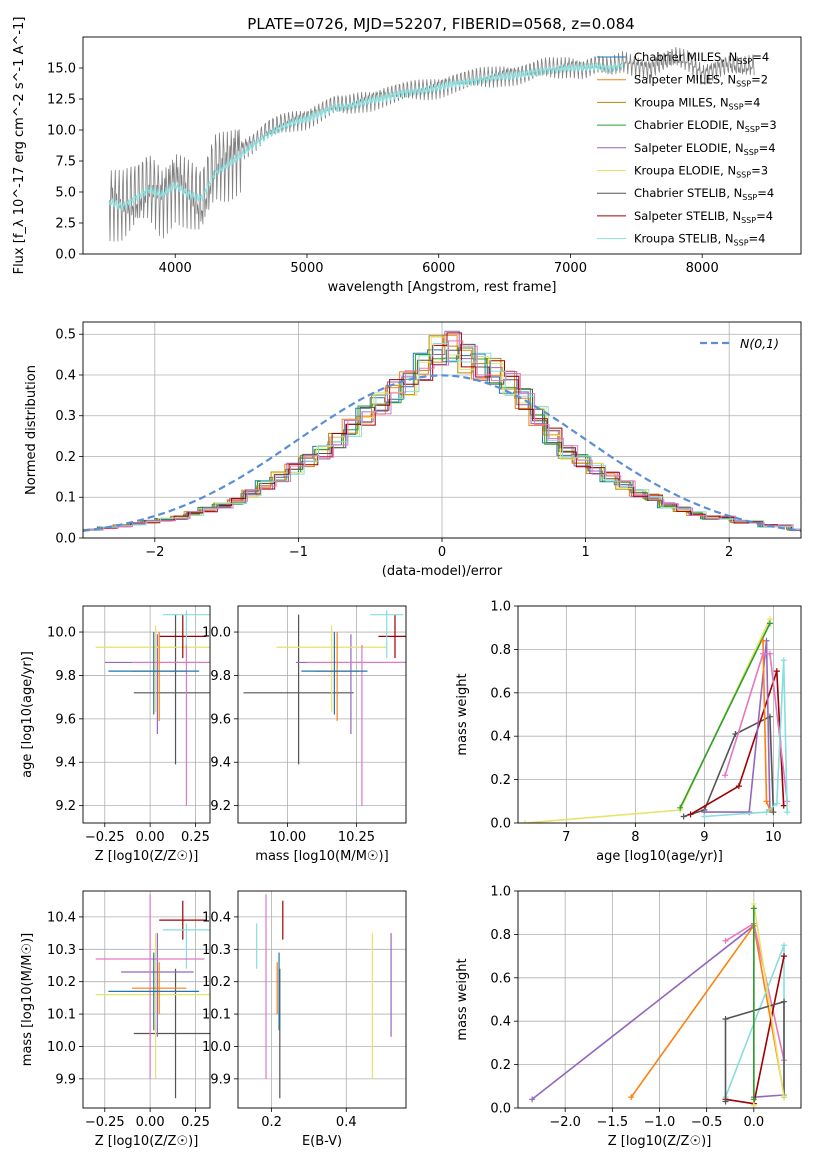  What do you see at coordinates (704, 837) in the screenshot?
I see `x-tick-label: 9` at bounding box center [704, 837].